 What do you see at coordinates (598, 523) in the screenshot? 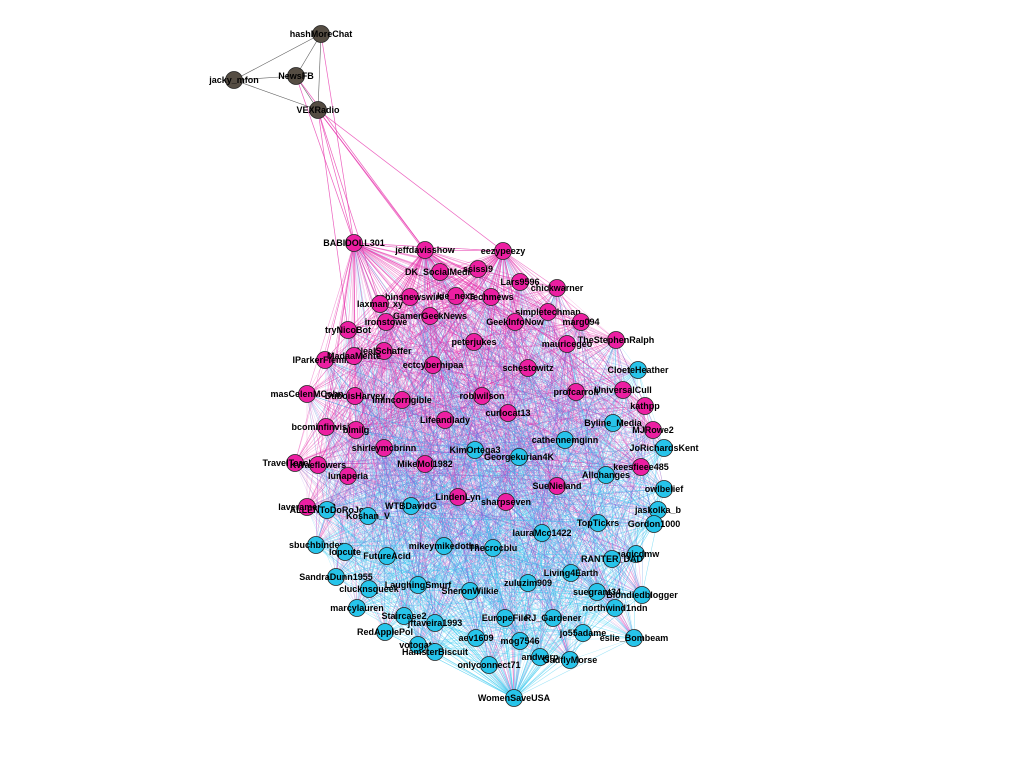
I see `graph-node: TopTickrs` at bounding box center [598, 523].